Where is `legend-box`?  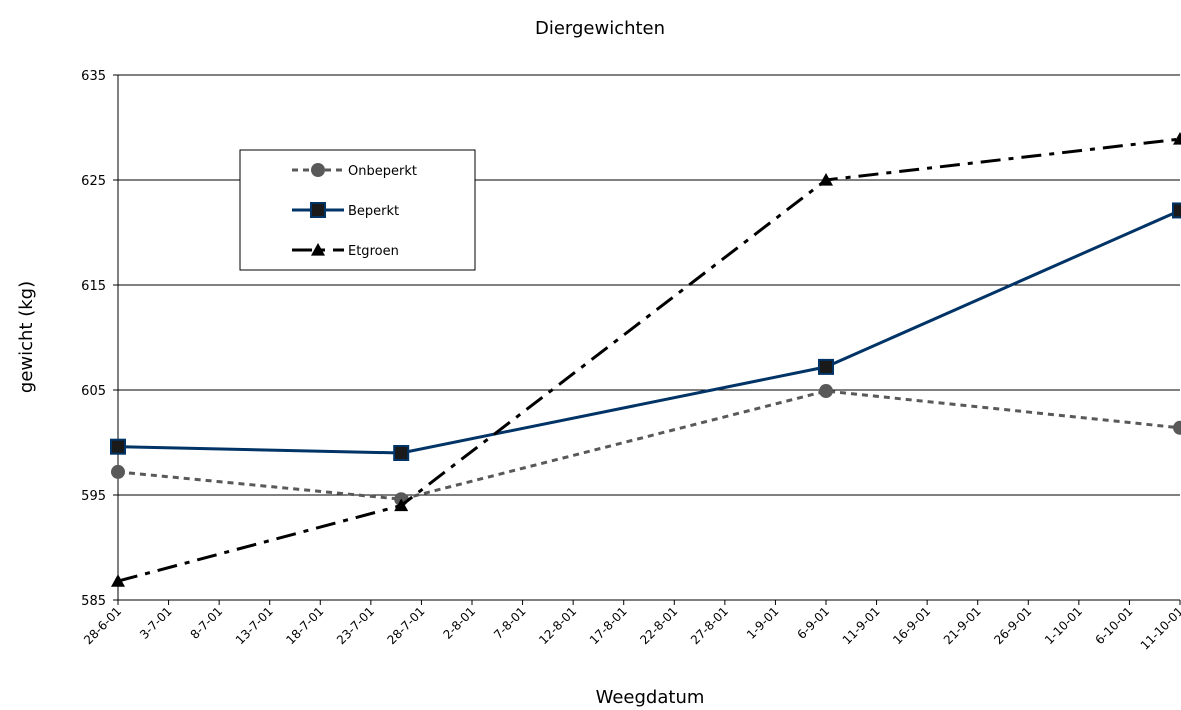 legend-box is located at coordinates (357, 210).